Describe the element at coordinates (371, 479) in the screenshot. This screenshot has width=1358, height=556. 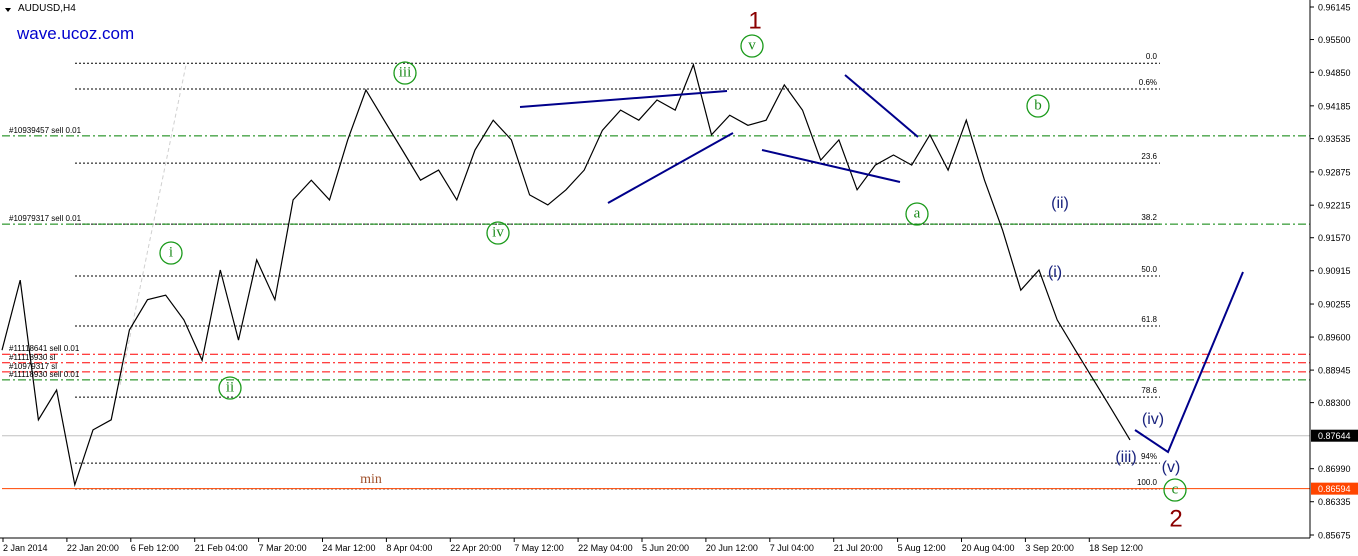
I see `min-label: min` at that location.